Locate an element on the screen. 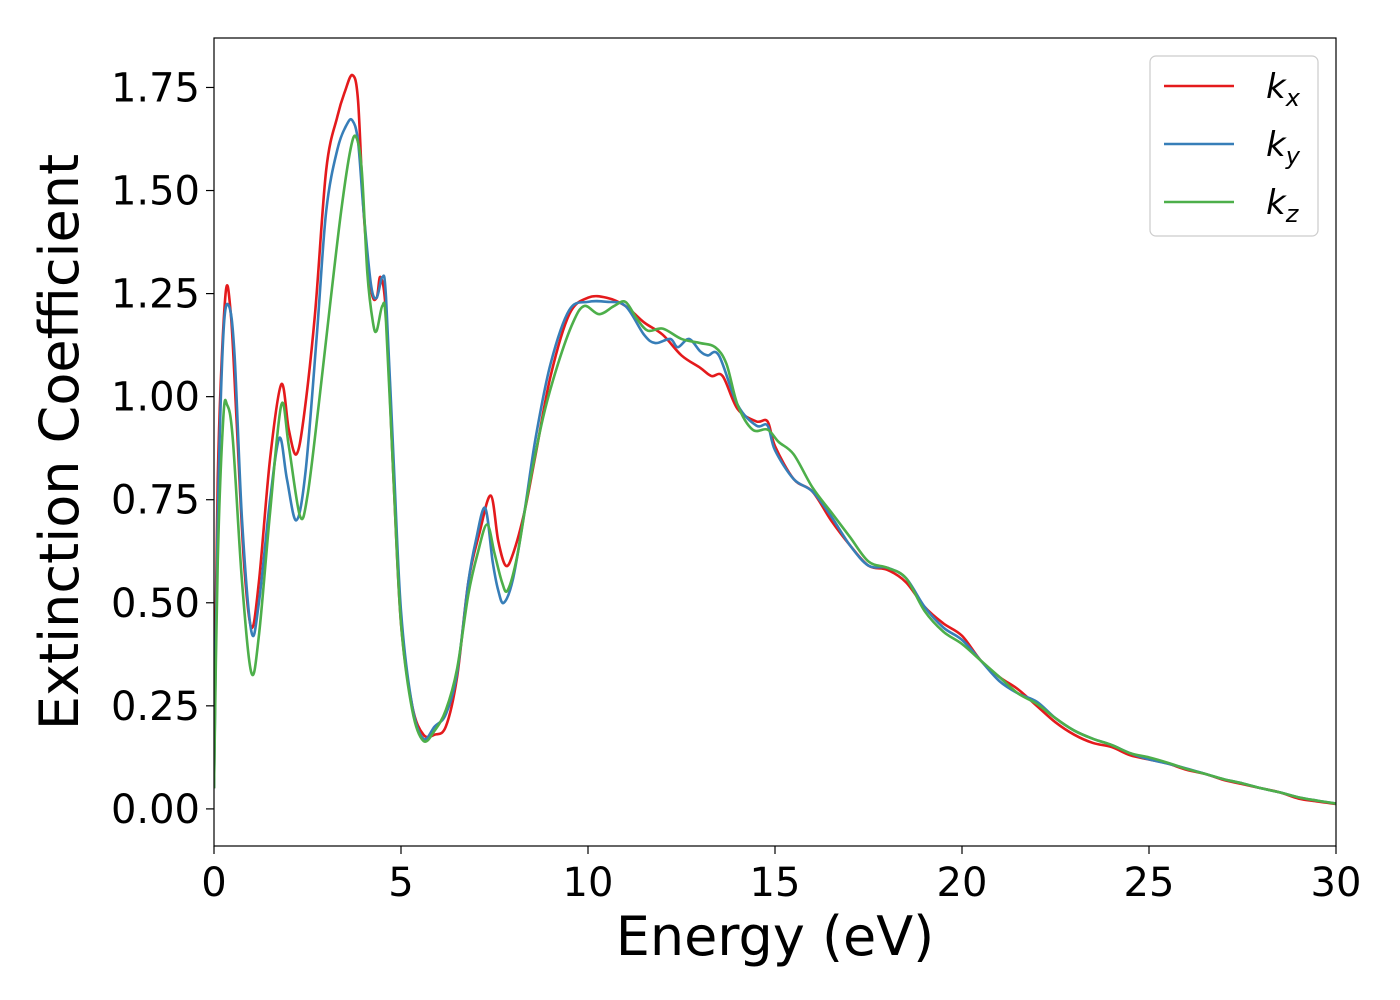 This screenshot has width=1400, height=1000. legend-label-z: kz is located at coordinates (1283, 205).